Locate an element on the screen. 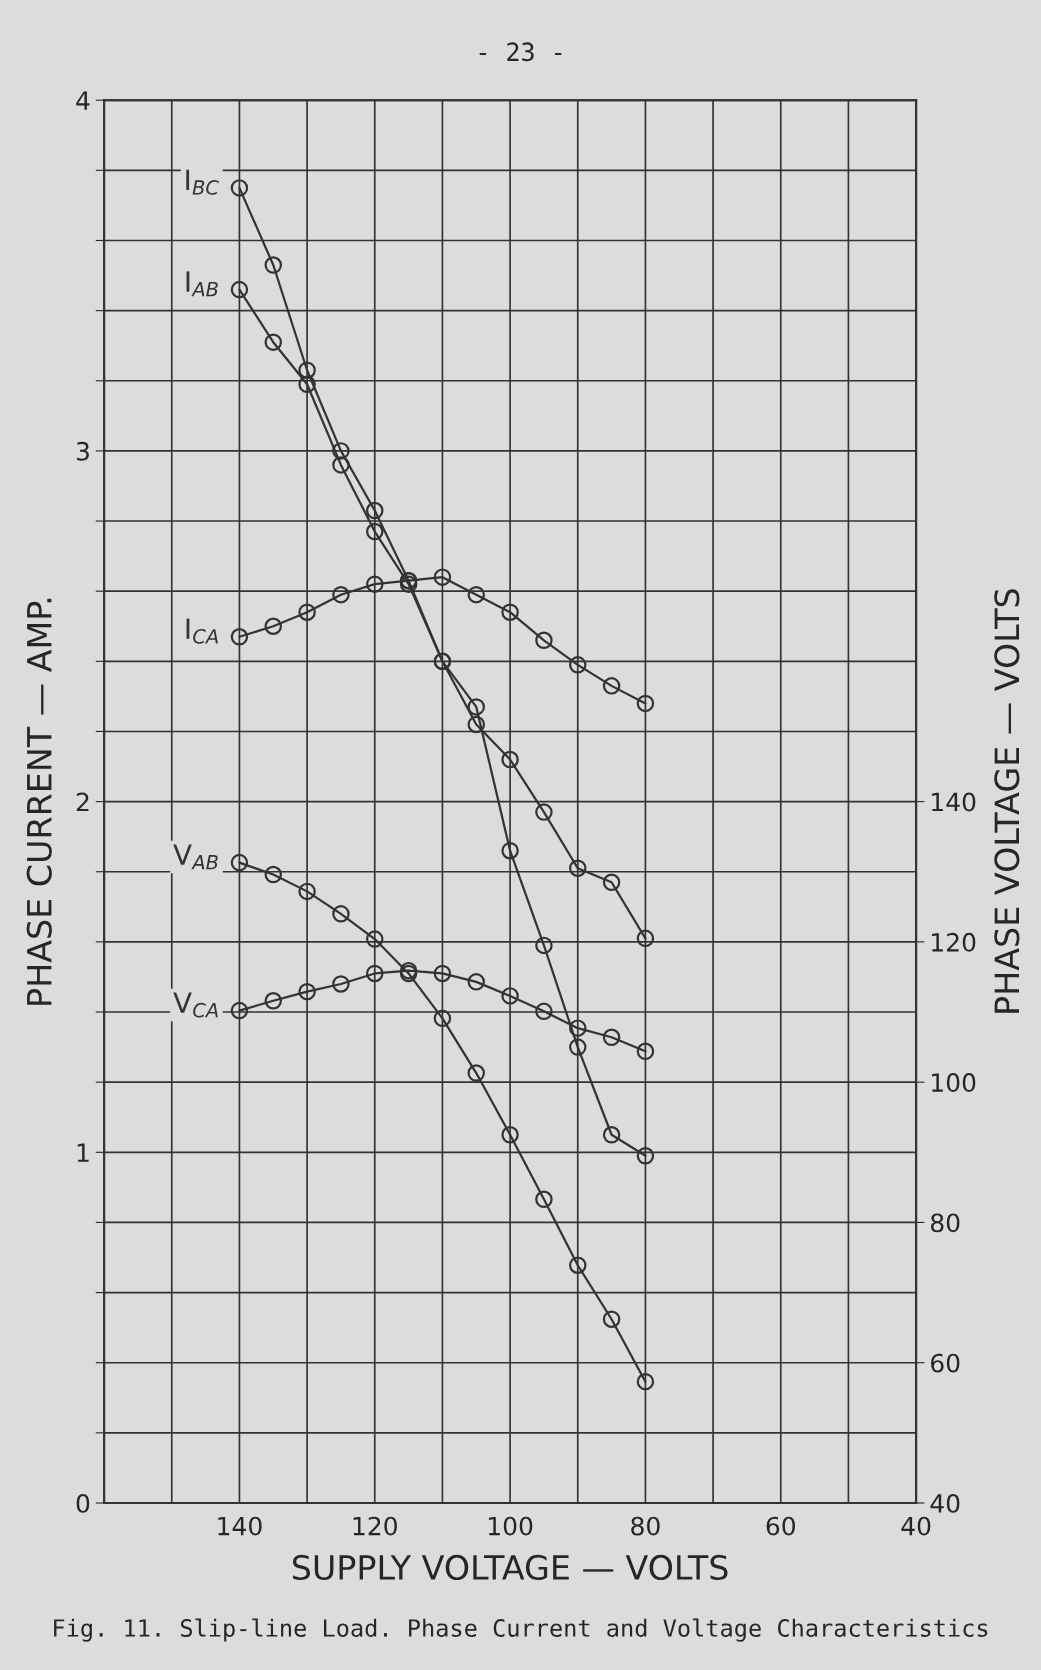  chart-title: - 23 - is located at coordinates (520, 52).